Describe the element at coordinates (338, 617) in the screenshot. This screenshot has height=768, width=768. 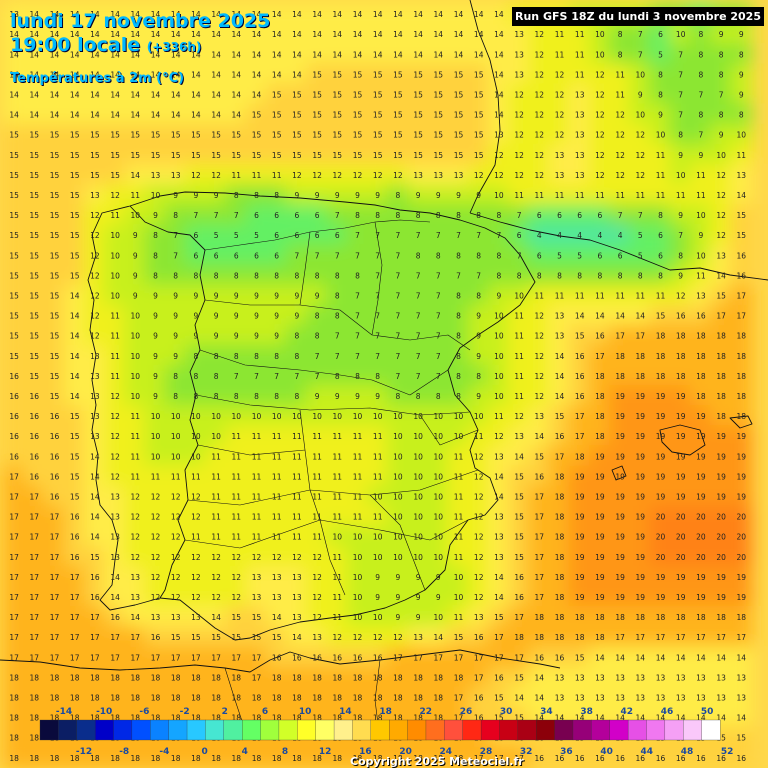
I see `grid-value: 11` at that location.